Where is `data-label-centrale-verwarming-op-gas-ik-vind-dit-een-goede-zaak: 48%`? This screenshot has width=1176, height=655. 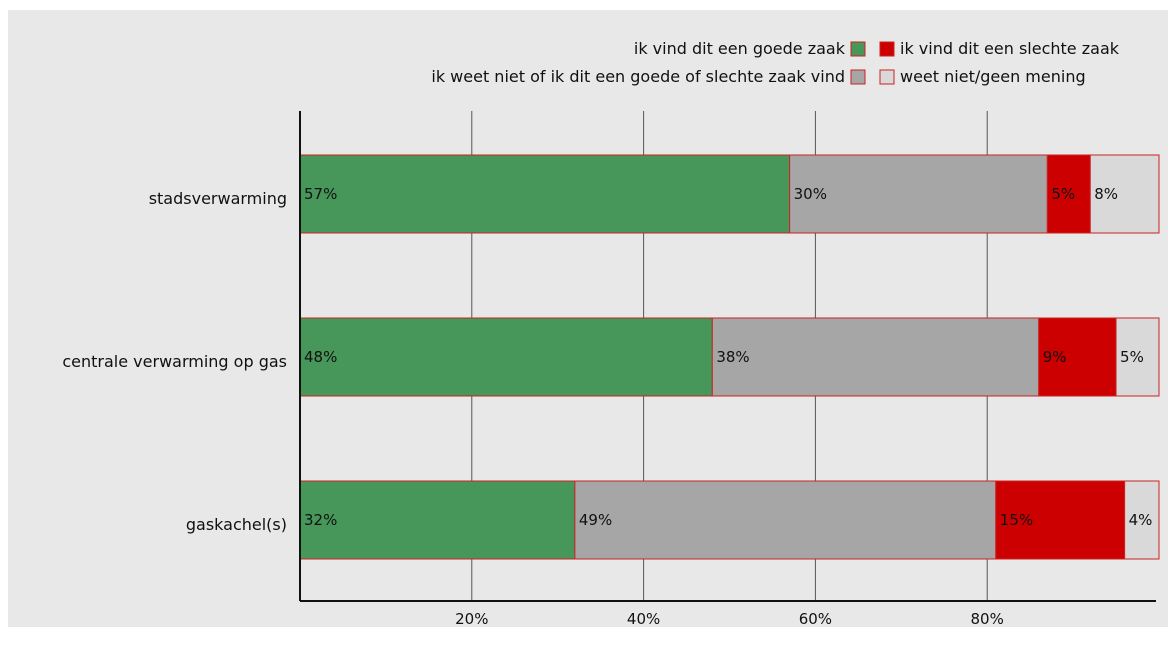 data-label-centrale-verwarming-op-gas-ik-vind-dit-een-goede-zaak: 48% is located at coordinates (320, 357).